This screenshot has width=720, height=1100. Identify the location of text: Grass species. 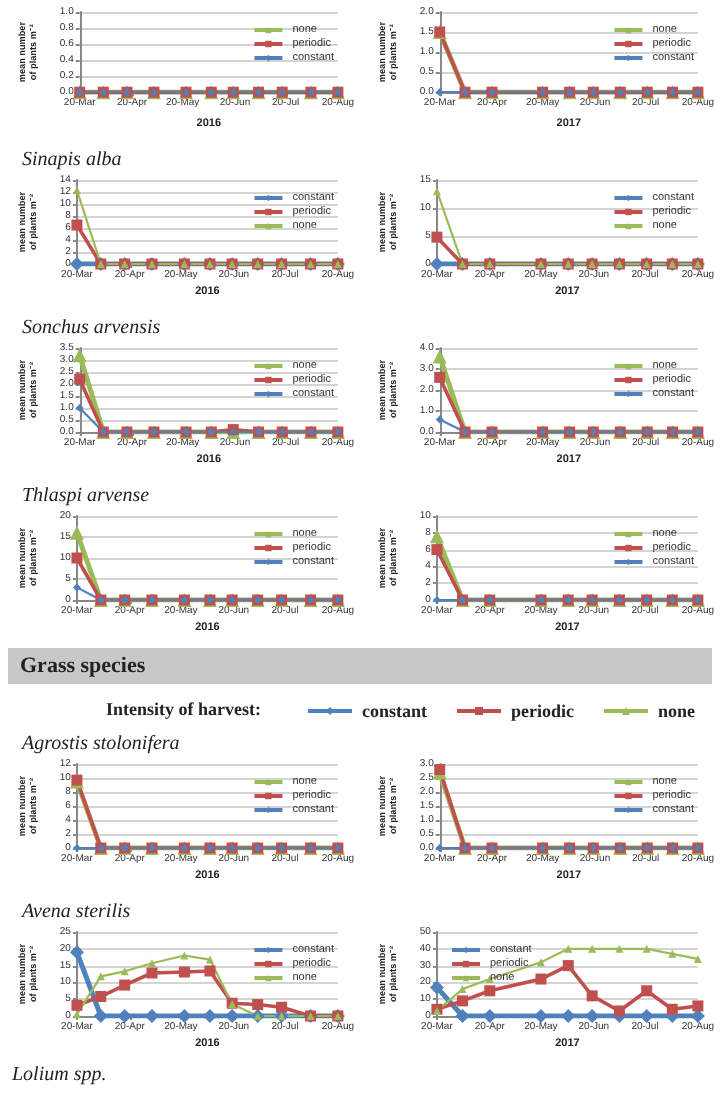
(360, 666).